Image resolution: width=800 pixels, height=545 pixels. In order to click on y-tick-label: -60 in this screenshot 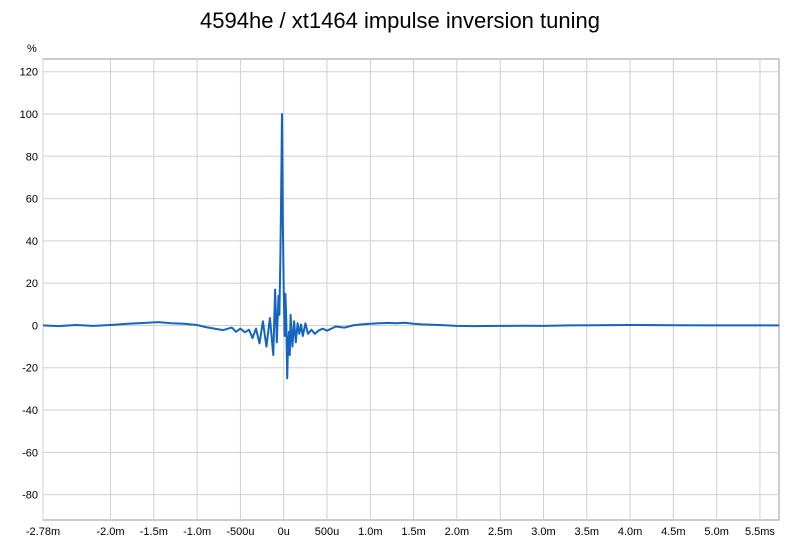, I will do `click(30, 453)`.